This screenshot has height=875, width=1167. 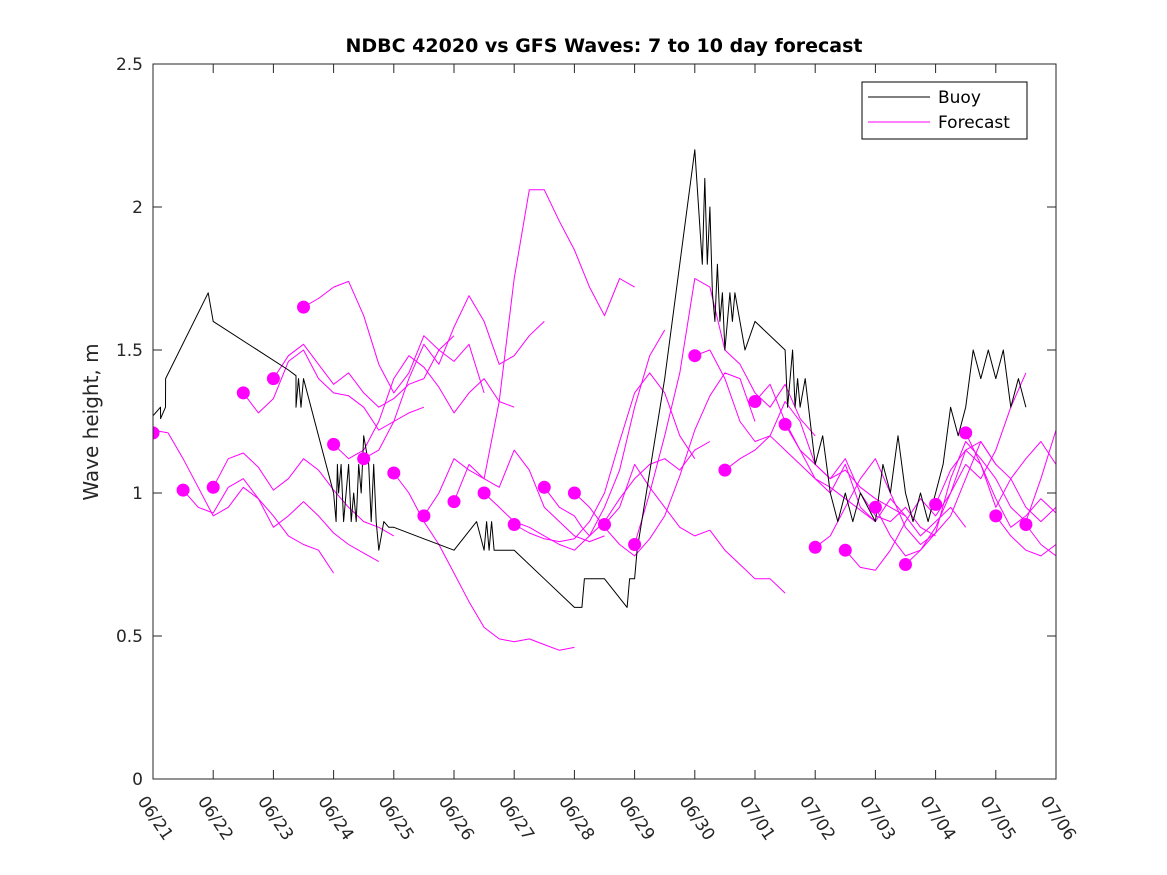 I want to click on legend-box, so click(x=944, y=110).